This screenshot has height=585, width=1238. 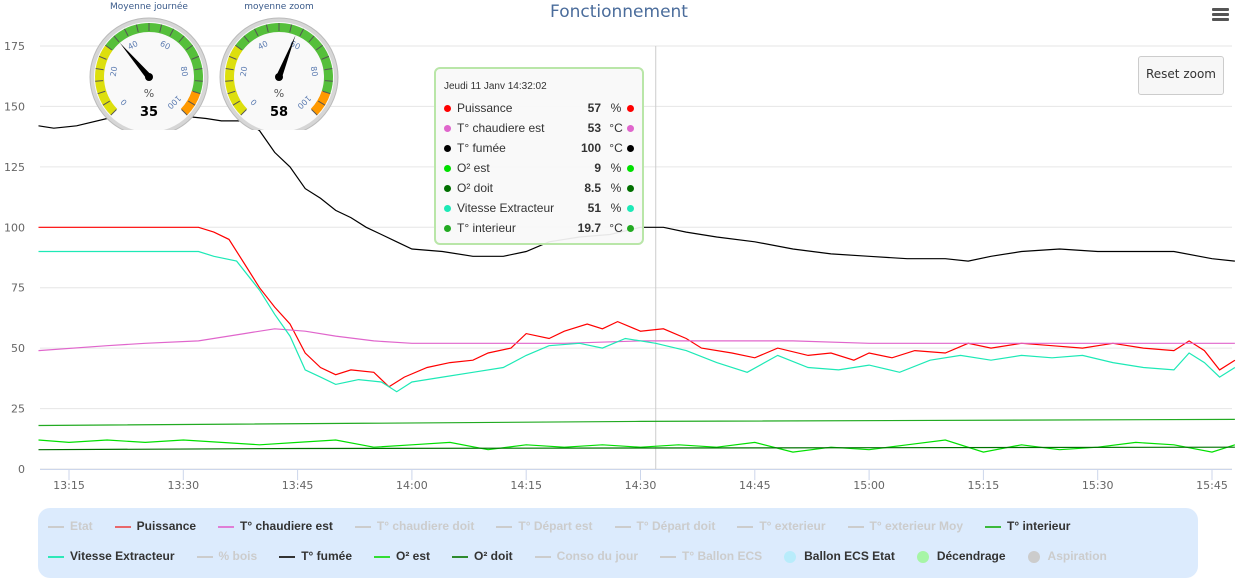 I want to click on legend-item: T° fumée, so click(x=315, y=556).